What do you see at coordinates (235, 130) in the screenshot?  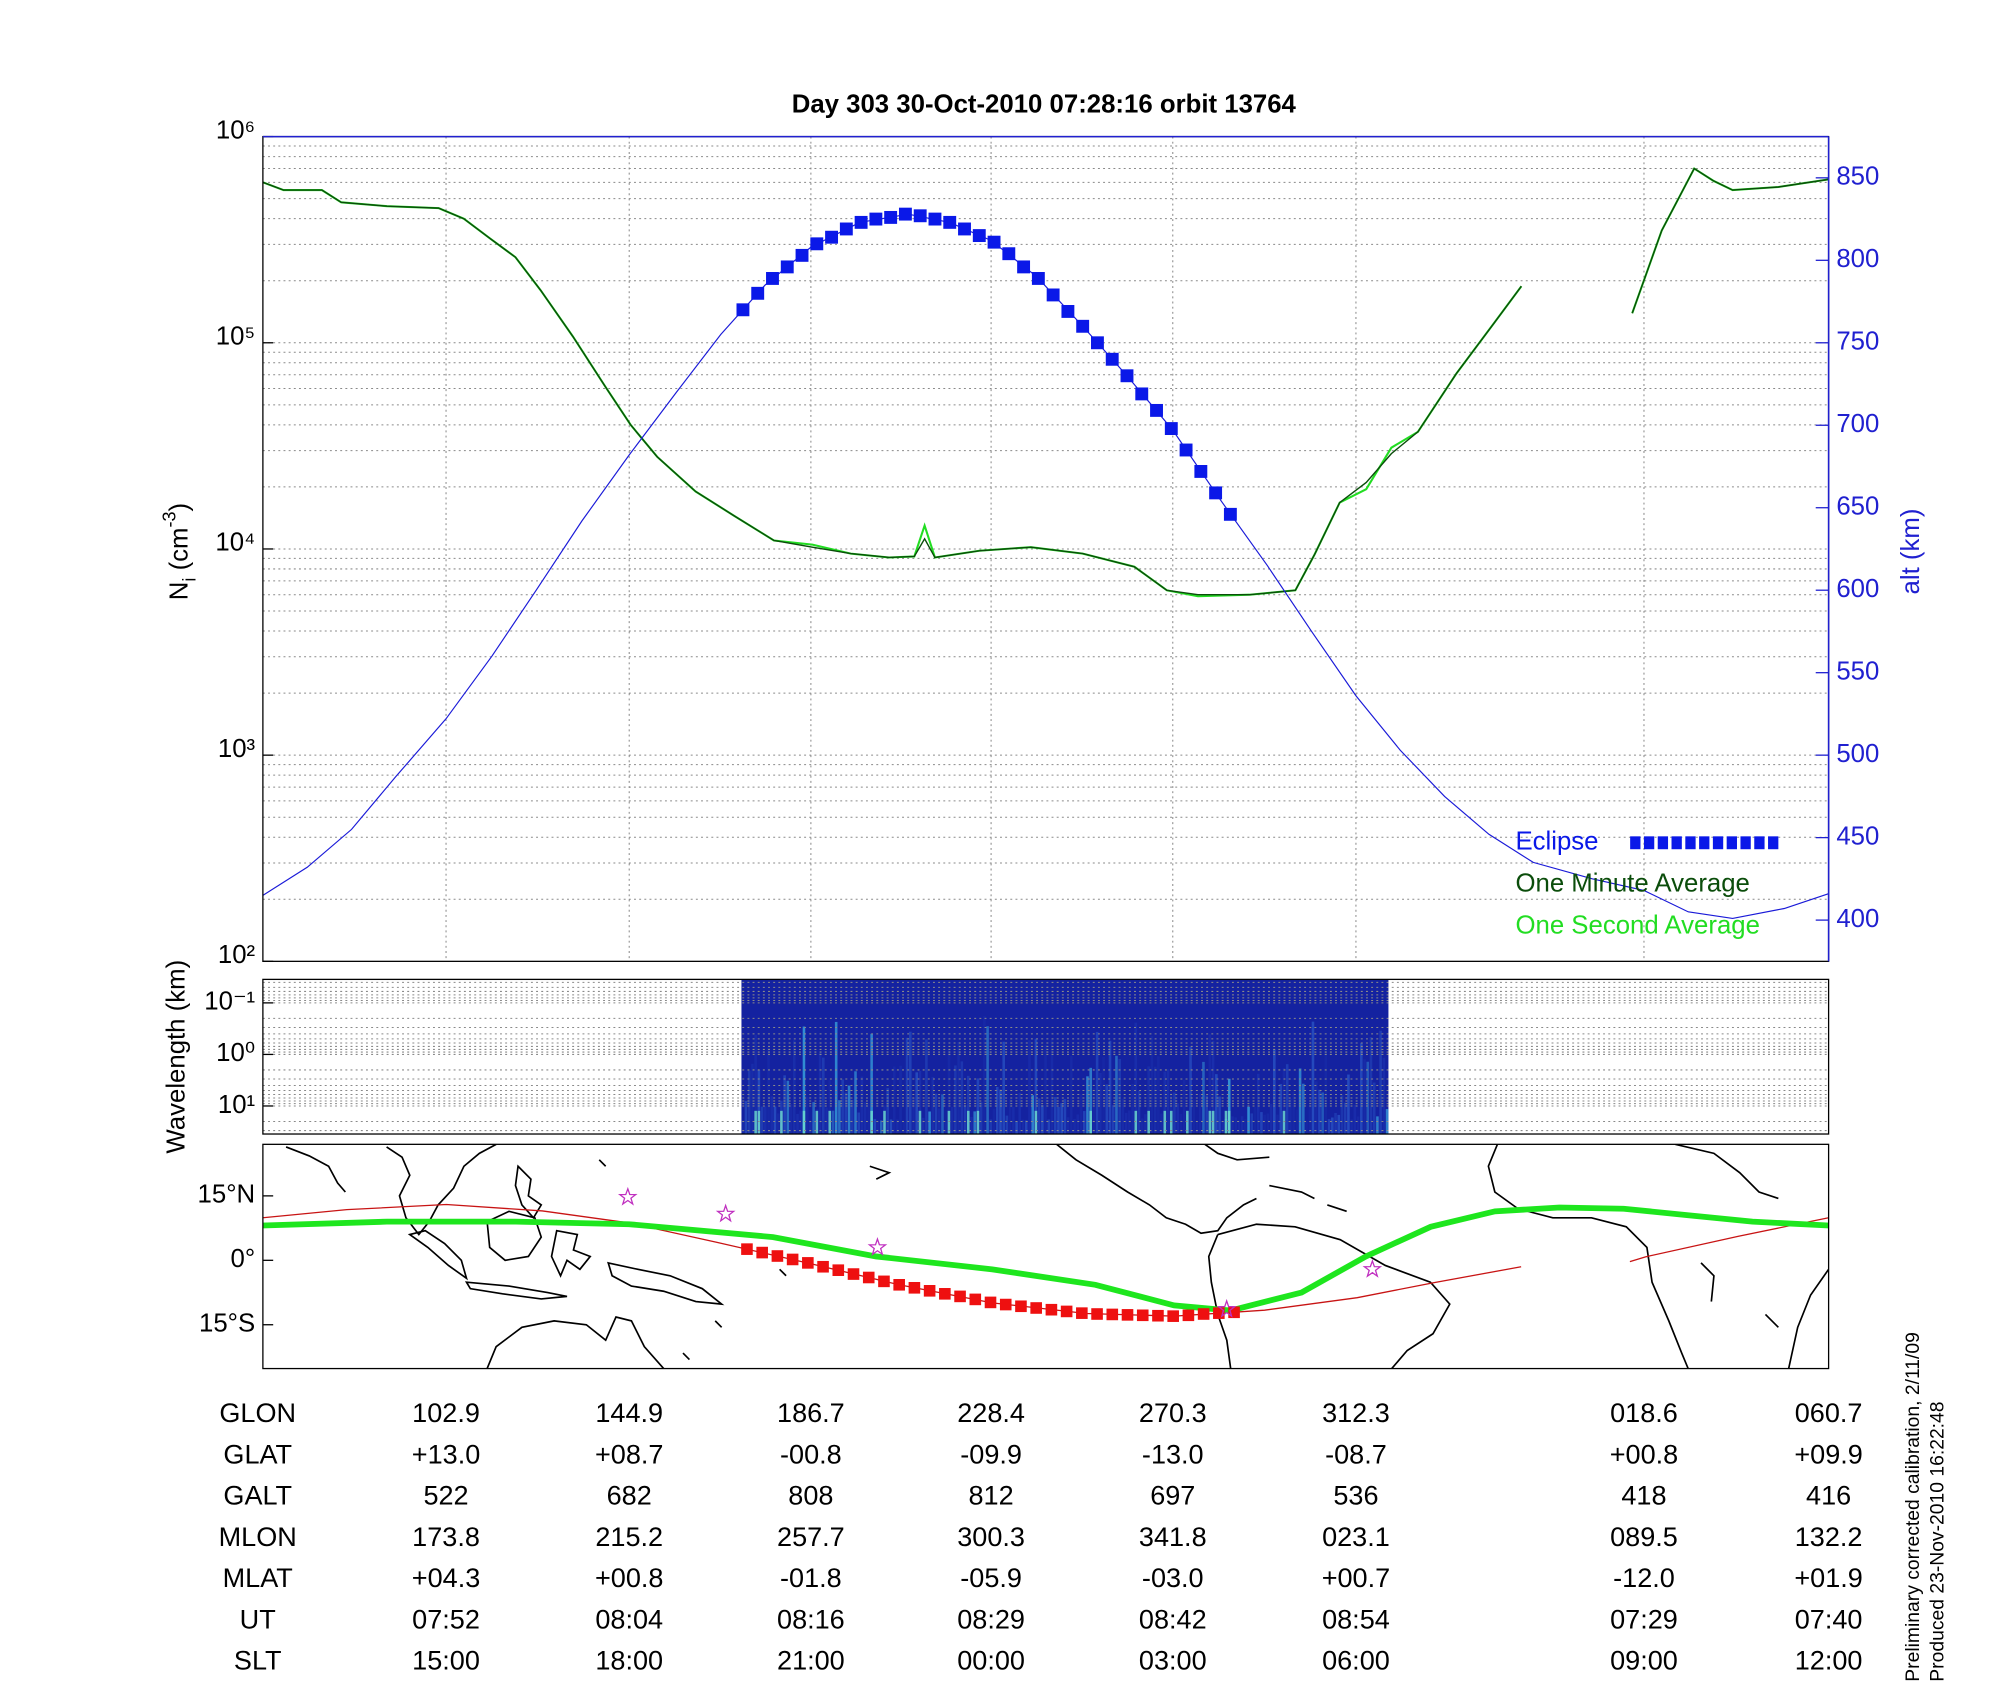 I see `y-tick-label: 10⁶` at bounding box center [235, 130].